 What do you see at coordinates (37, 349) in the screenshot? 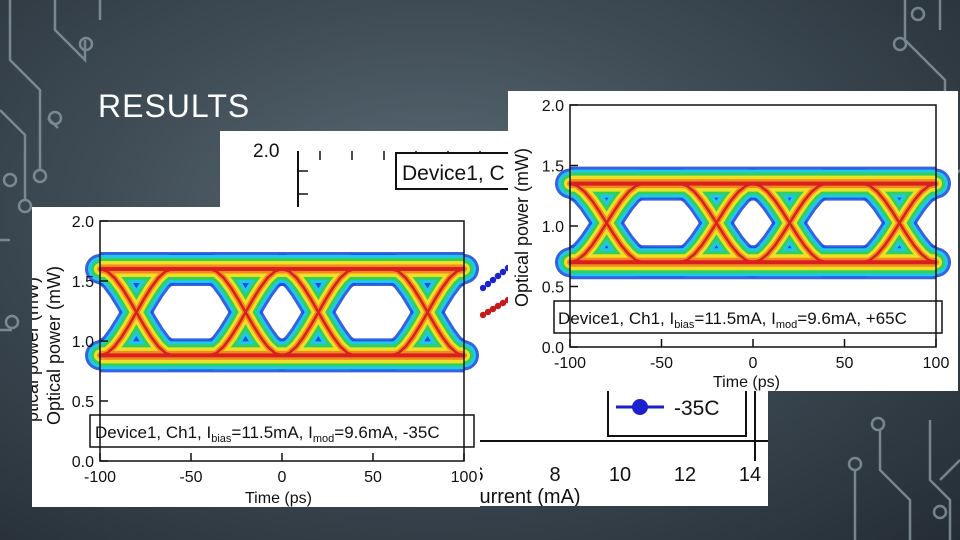
I see `overlap-partial-label: ptical power (mW)` at bounding box center [37, 349].